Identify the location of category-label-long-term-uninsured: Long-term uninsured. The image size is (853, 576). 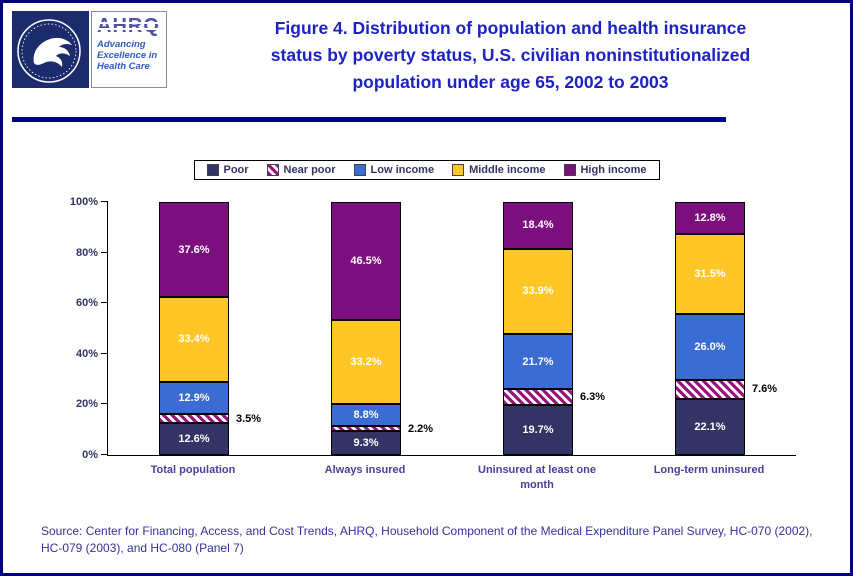
(709, 470).